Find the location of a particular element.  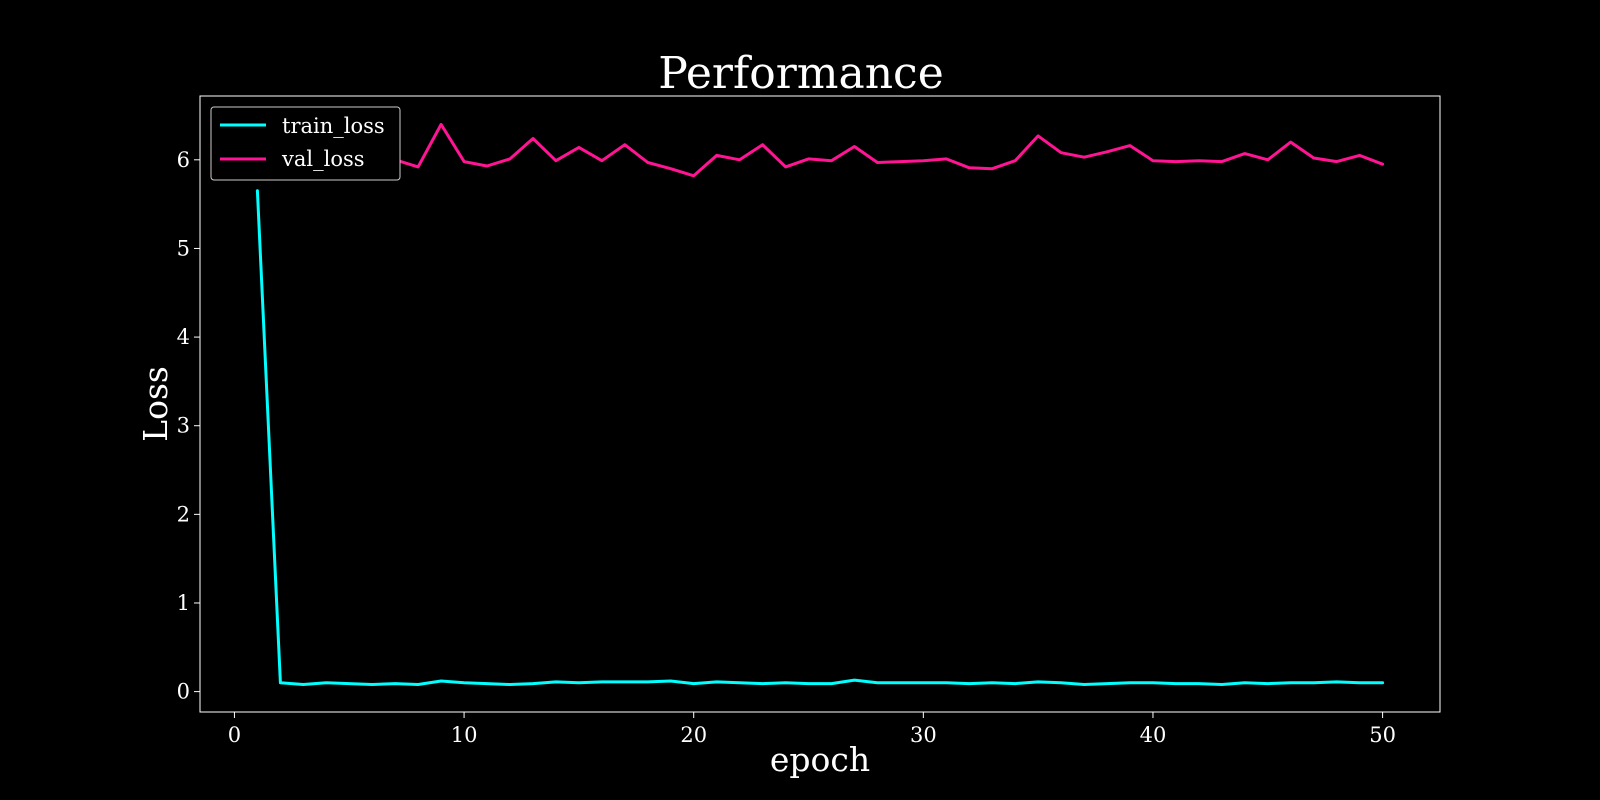

x-tick-label: 30 is located at coordinates (923, 735).